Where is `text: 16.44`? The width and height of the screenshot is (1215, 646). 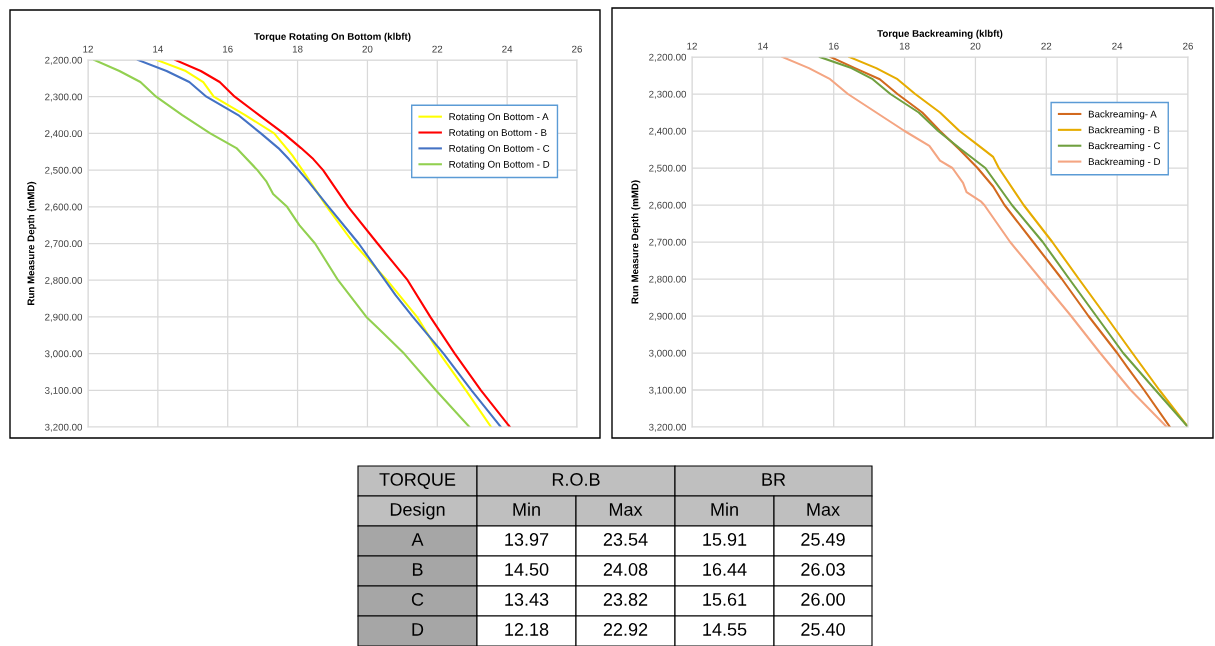
text: 16.44 is located at coordinates (725, 569).